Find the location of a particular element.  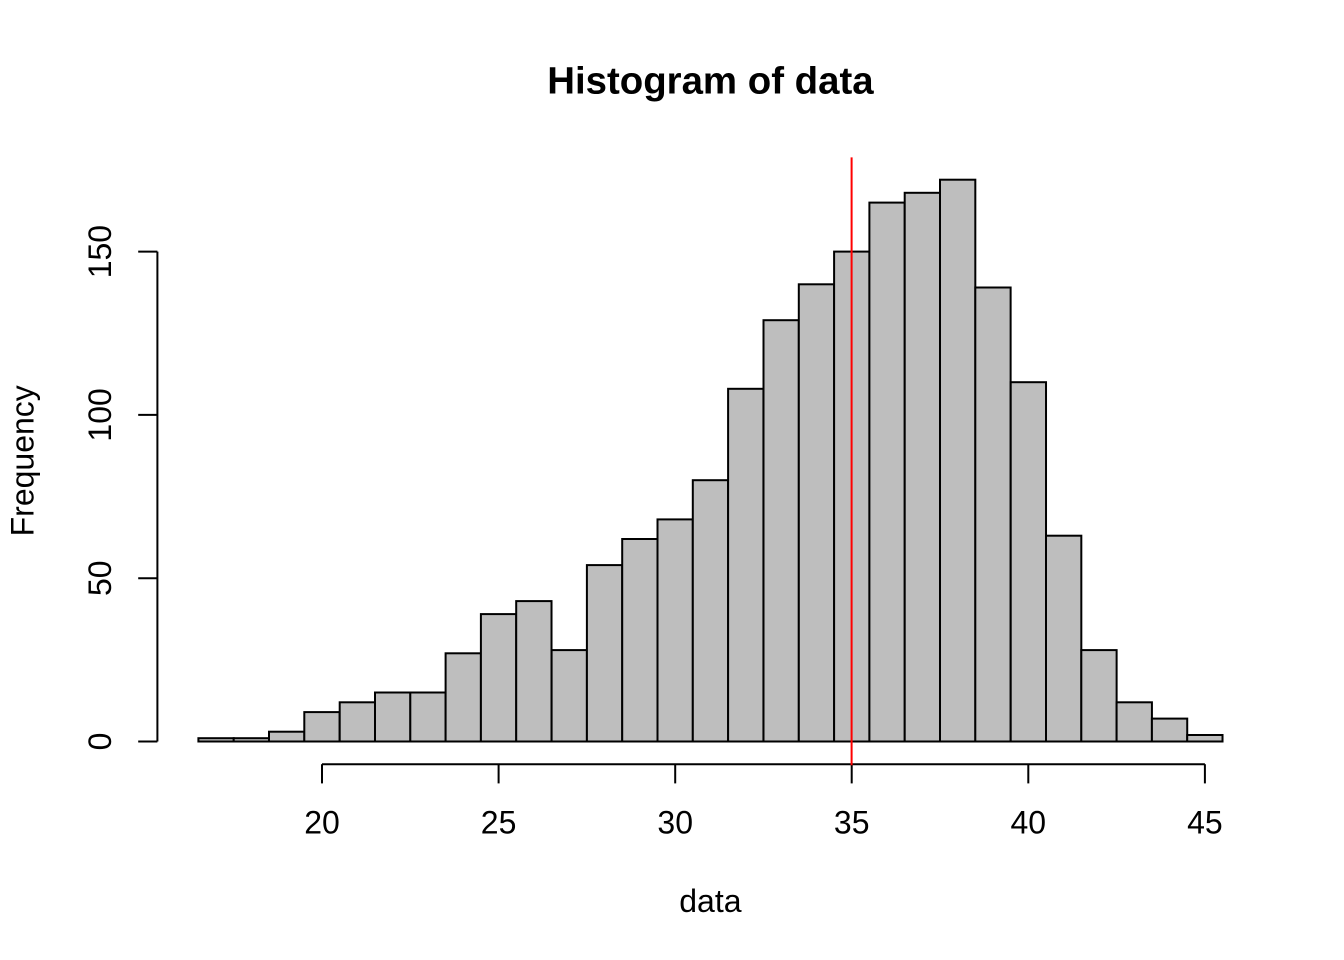

svg-text: 20 is located at coordinates (322, 823).